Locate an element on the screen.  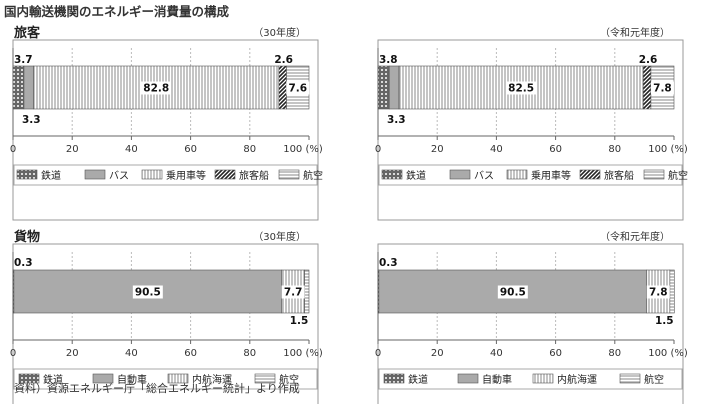
data-label: 82.8 is located at coordinates (156, 89).